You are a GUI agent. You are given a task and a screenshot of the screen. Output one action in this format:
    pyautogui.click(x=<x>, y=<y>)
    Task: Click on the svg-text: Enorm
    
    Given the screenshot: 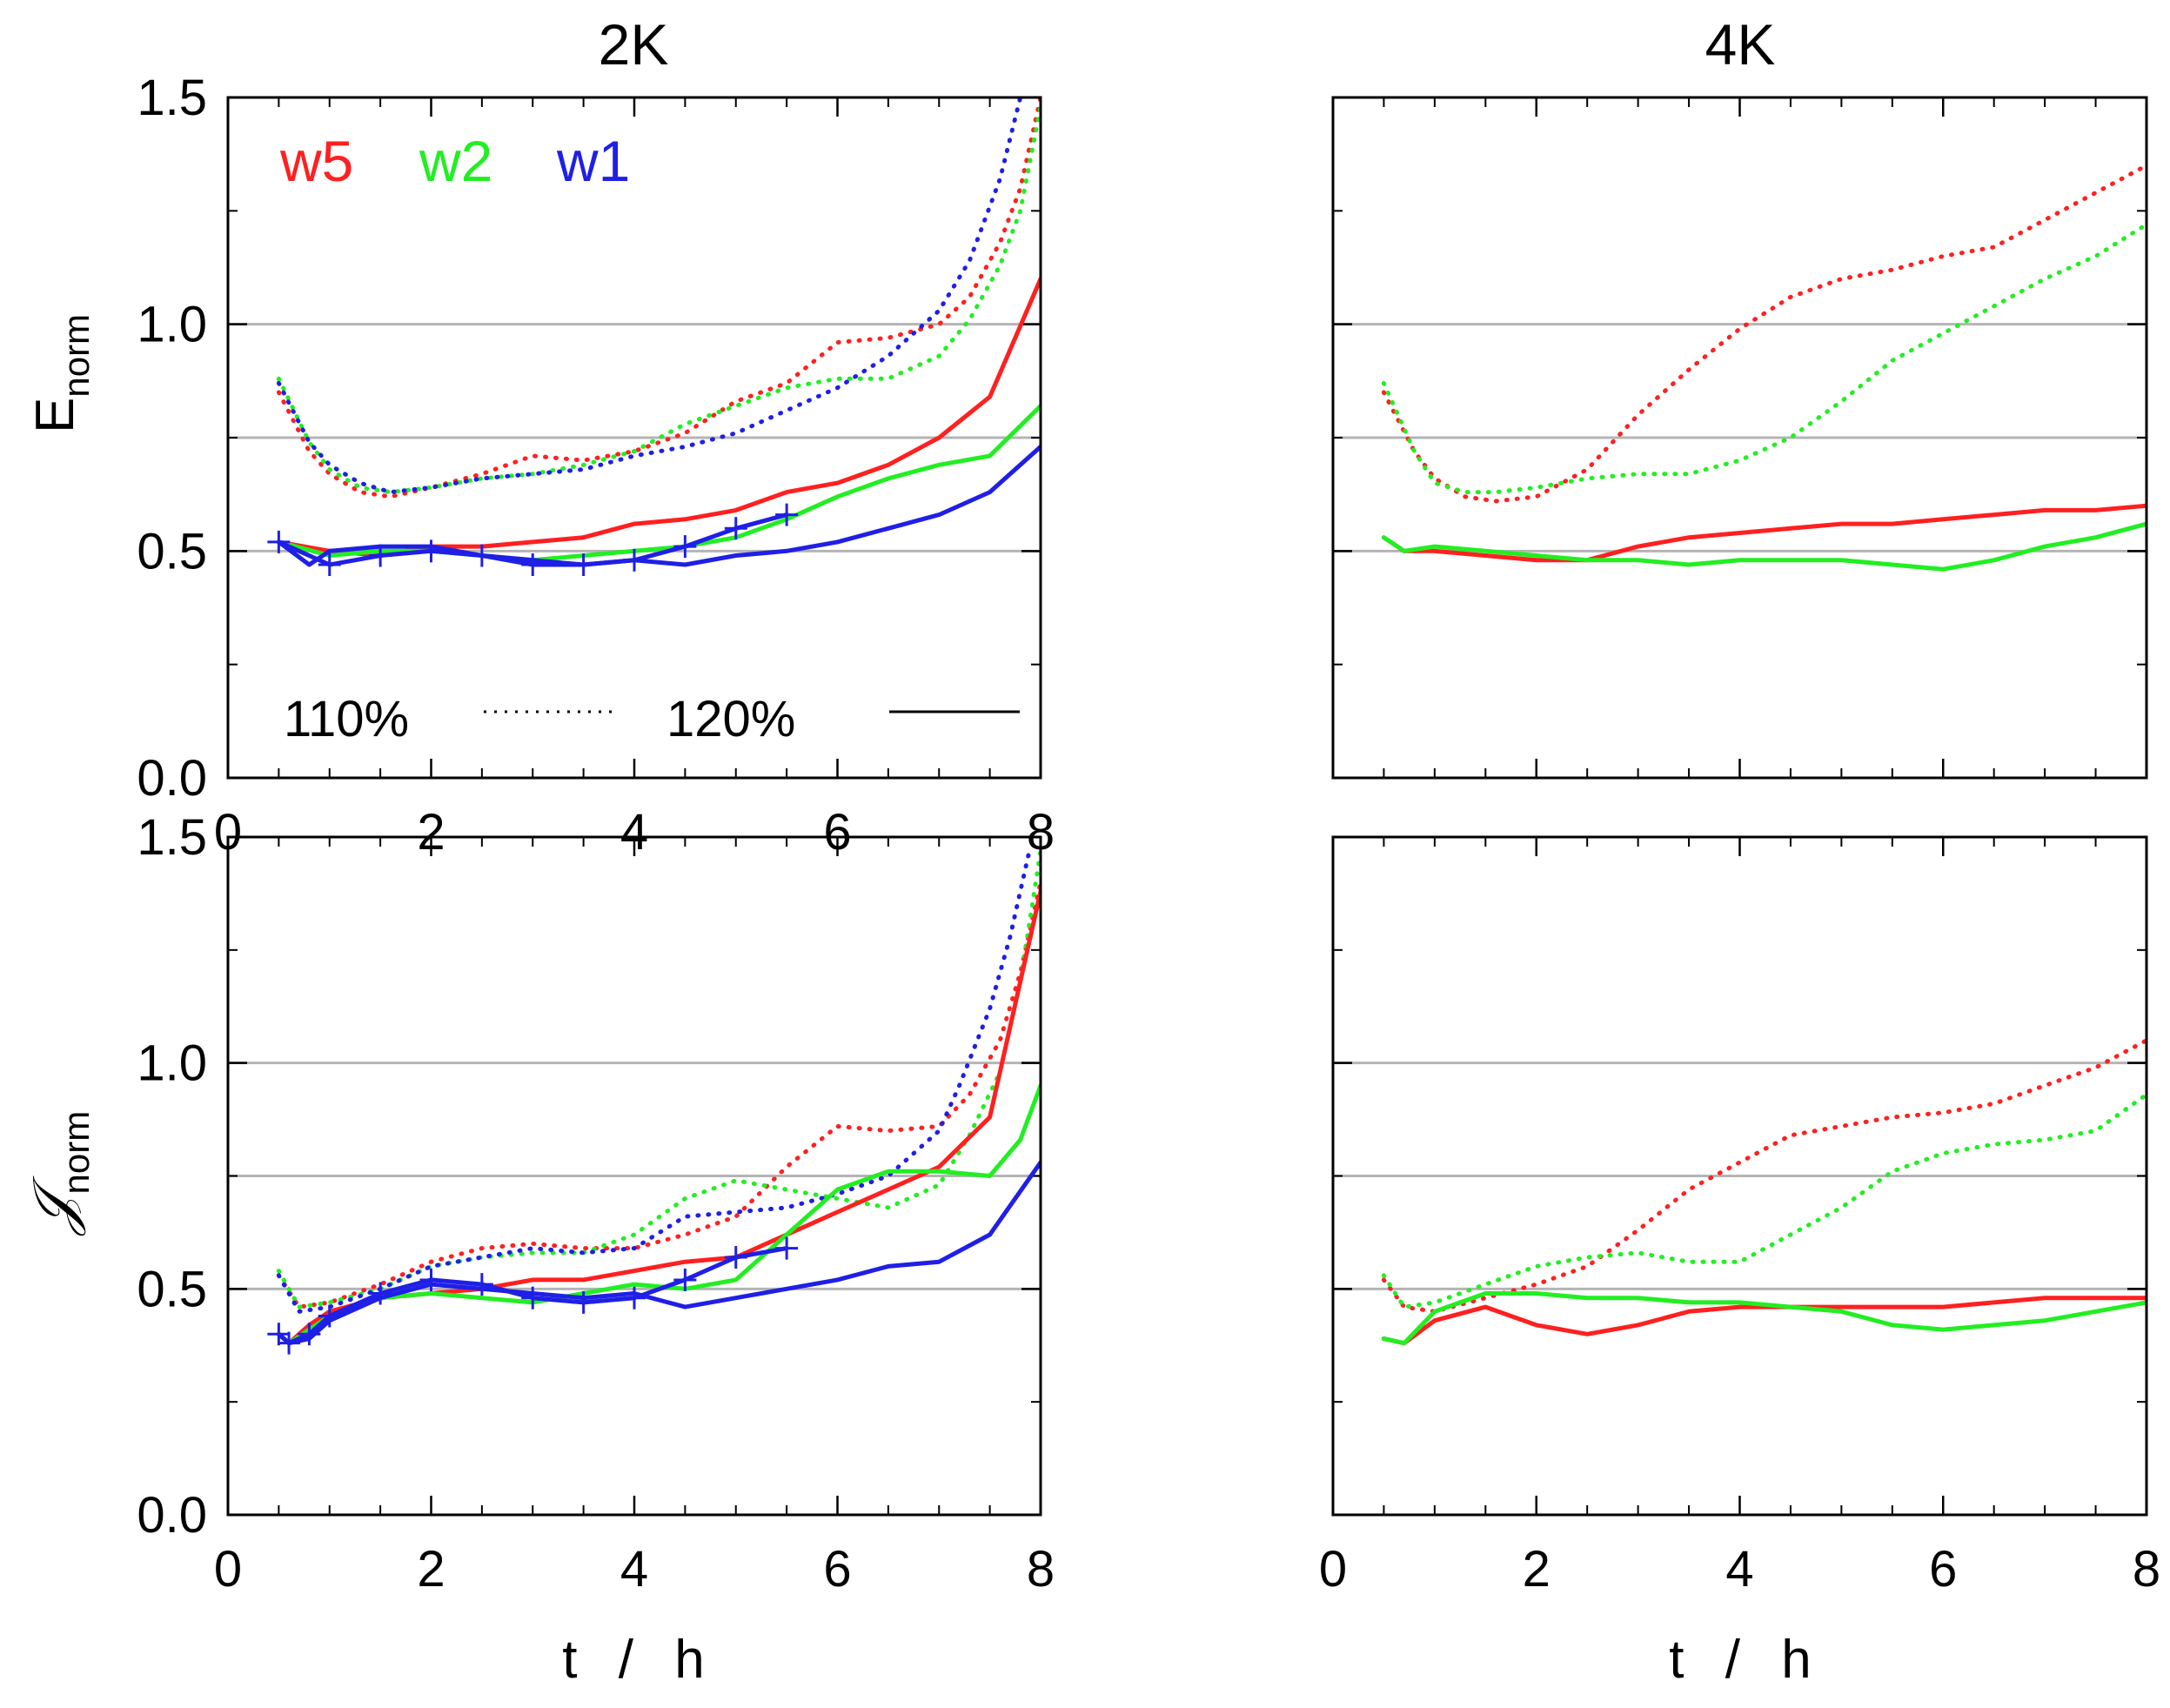 What is the action you would take?
    pyautogui.click(x=61, y=374)
    